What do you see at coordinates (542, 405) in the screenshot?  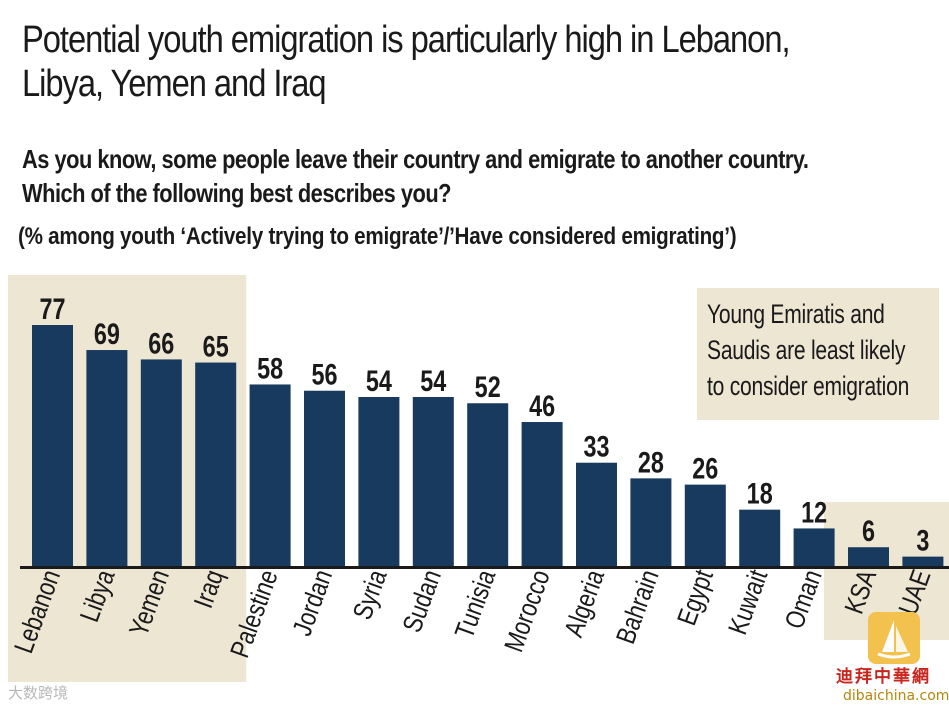 I see `value-label: 46` at bounding box center [542, 405].